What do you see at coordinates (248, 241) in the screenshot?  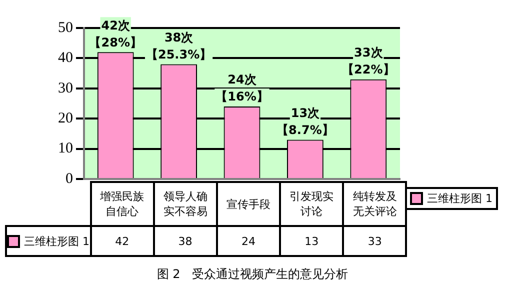 I see `data-label: 24` at bounding box center [248, 241].